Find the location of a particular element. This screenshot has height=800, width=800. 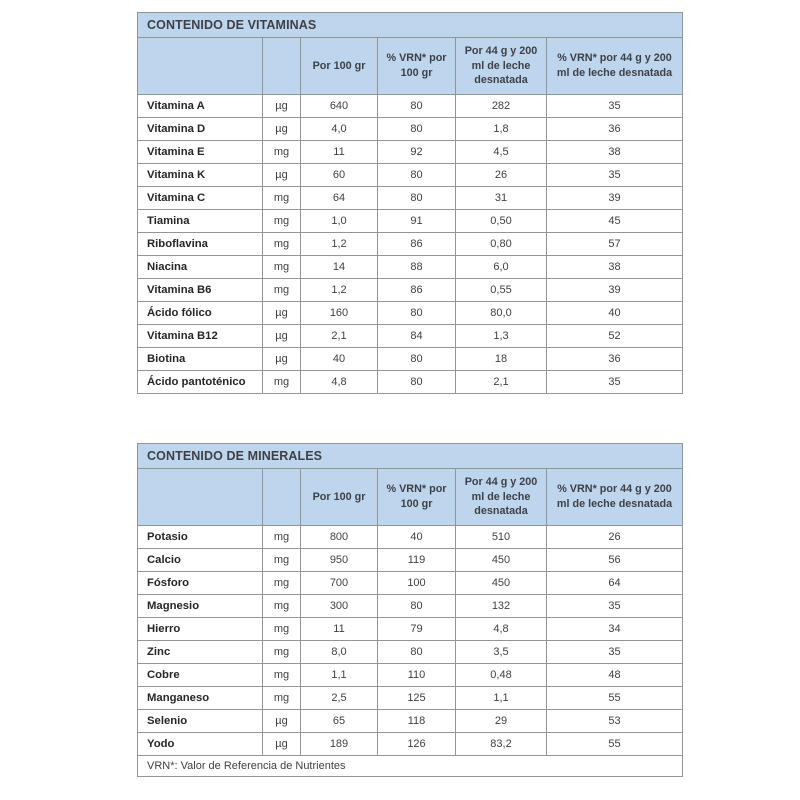

table-row: Magnesio mg 300 80 132 35 is located at coordinates (410, 605).